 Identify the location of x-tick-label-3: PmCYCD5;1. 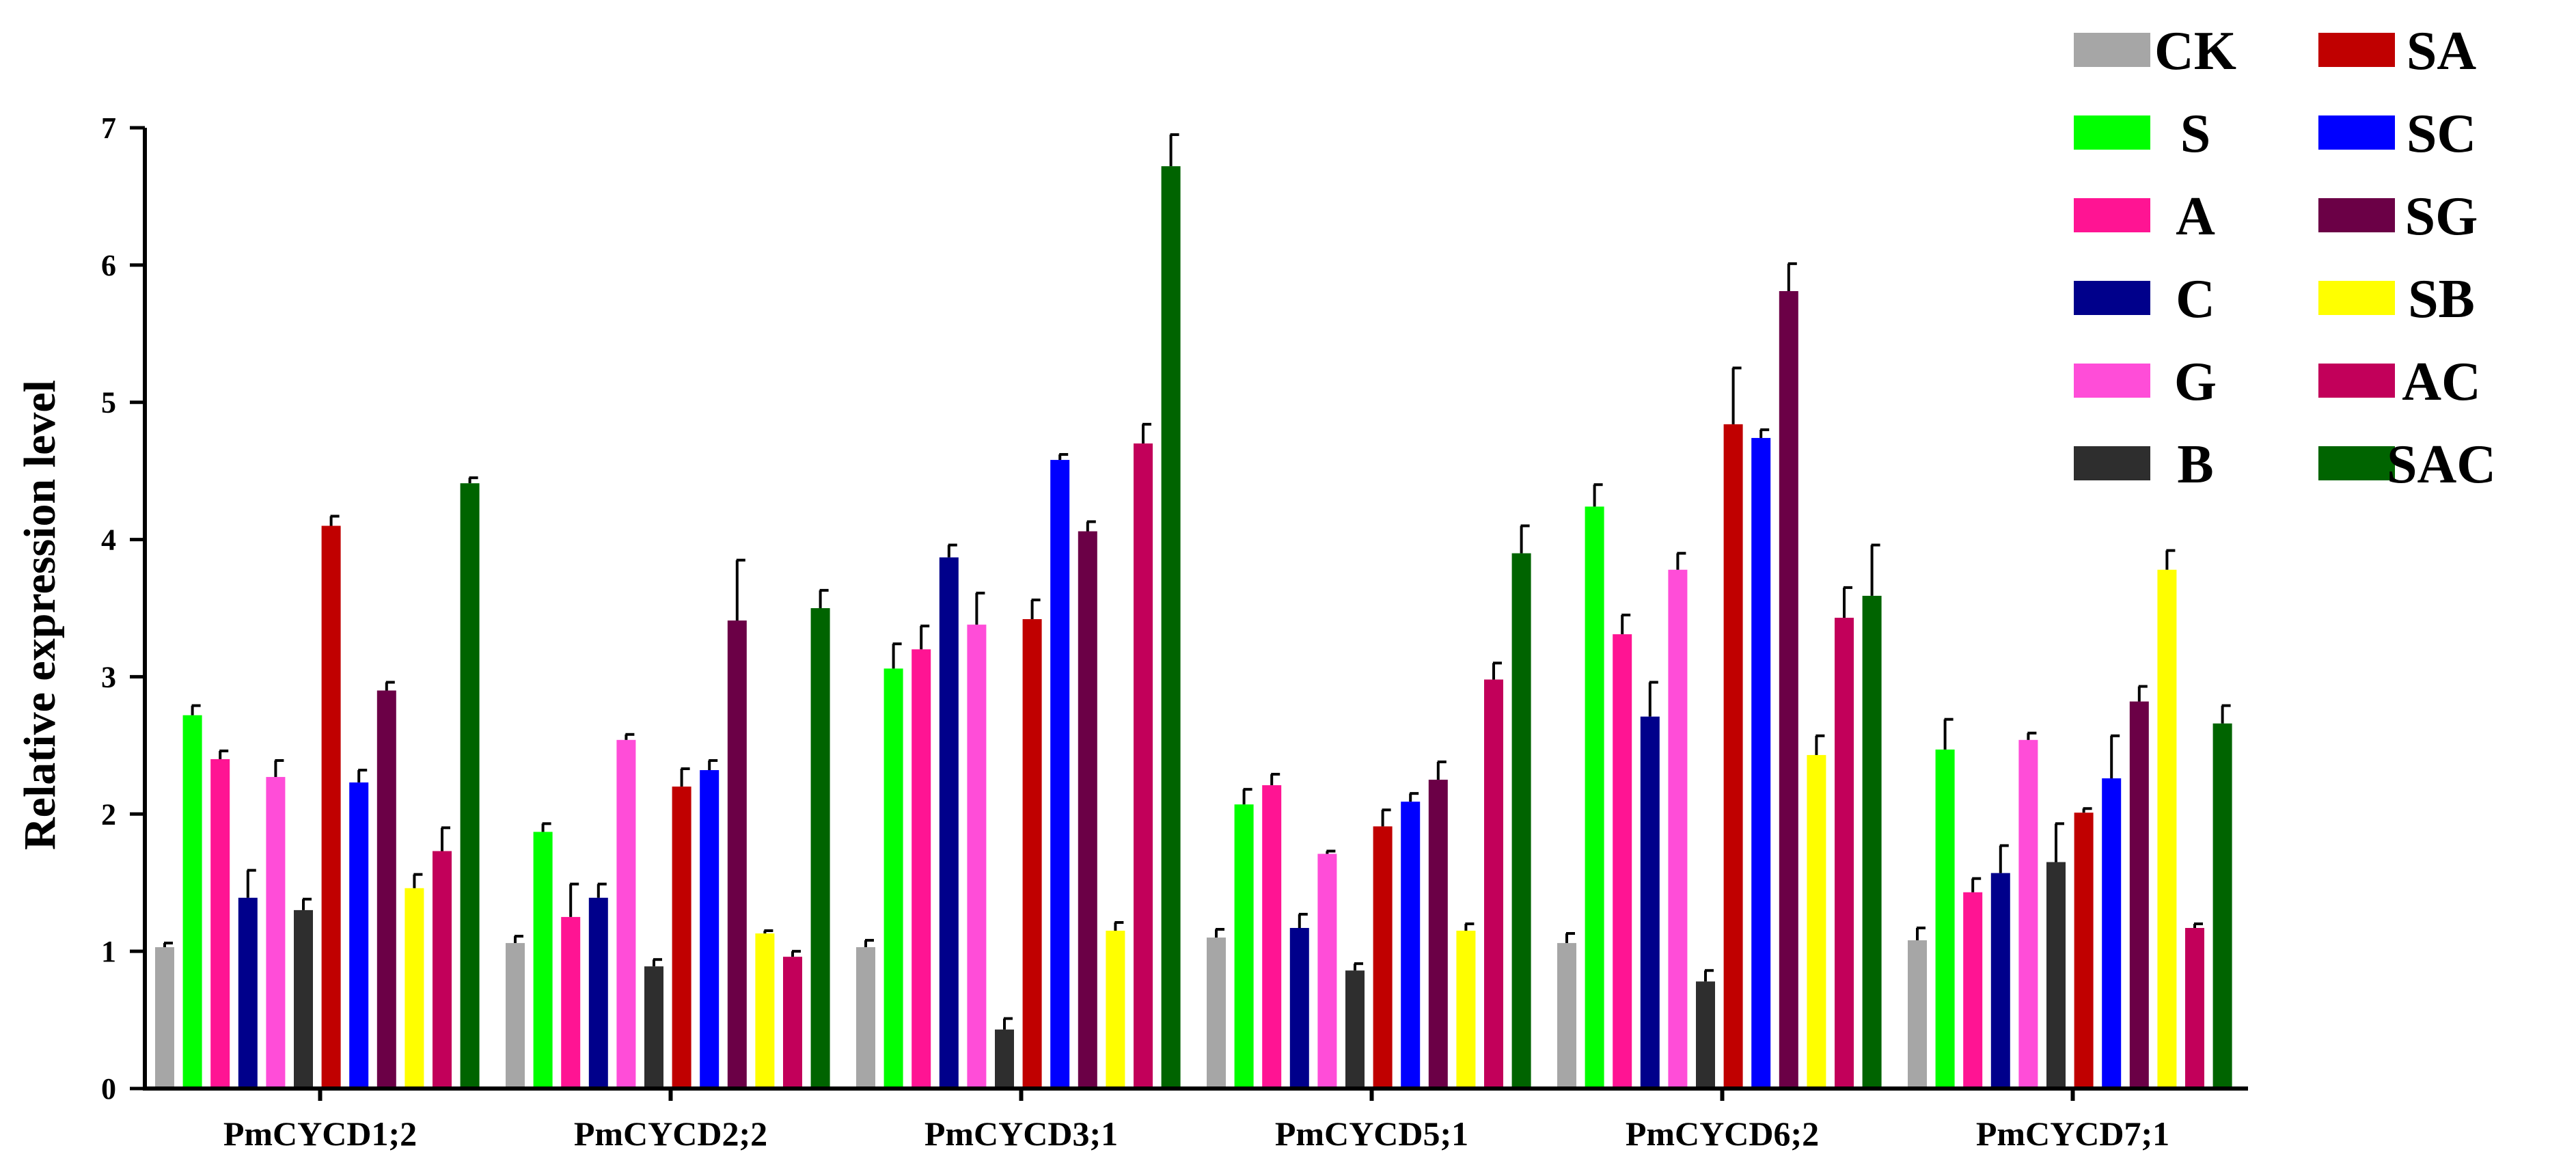
(1371, 1134).